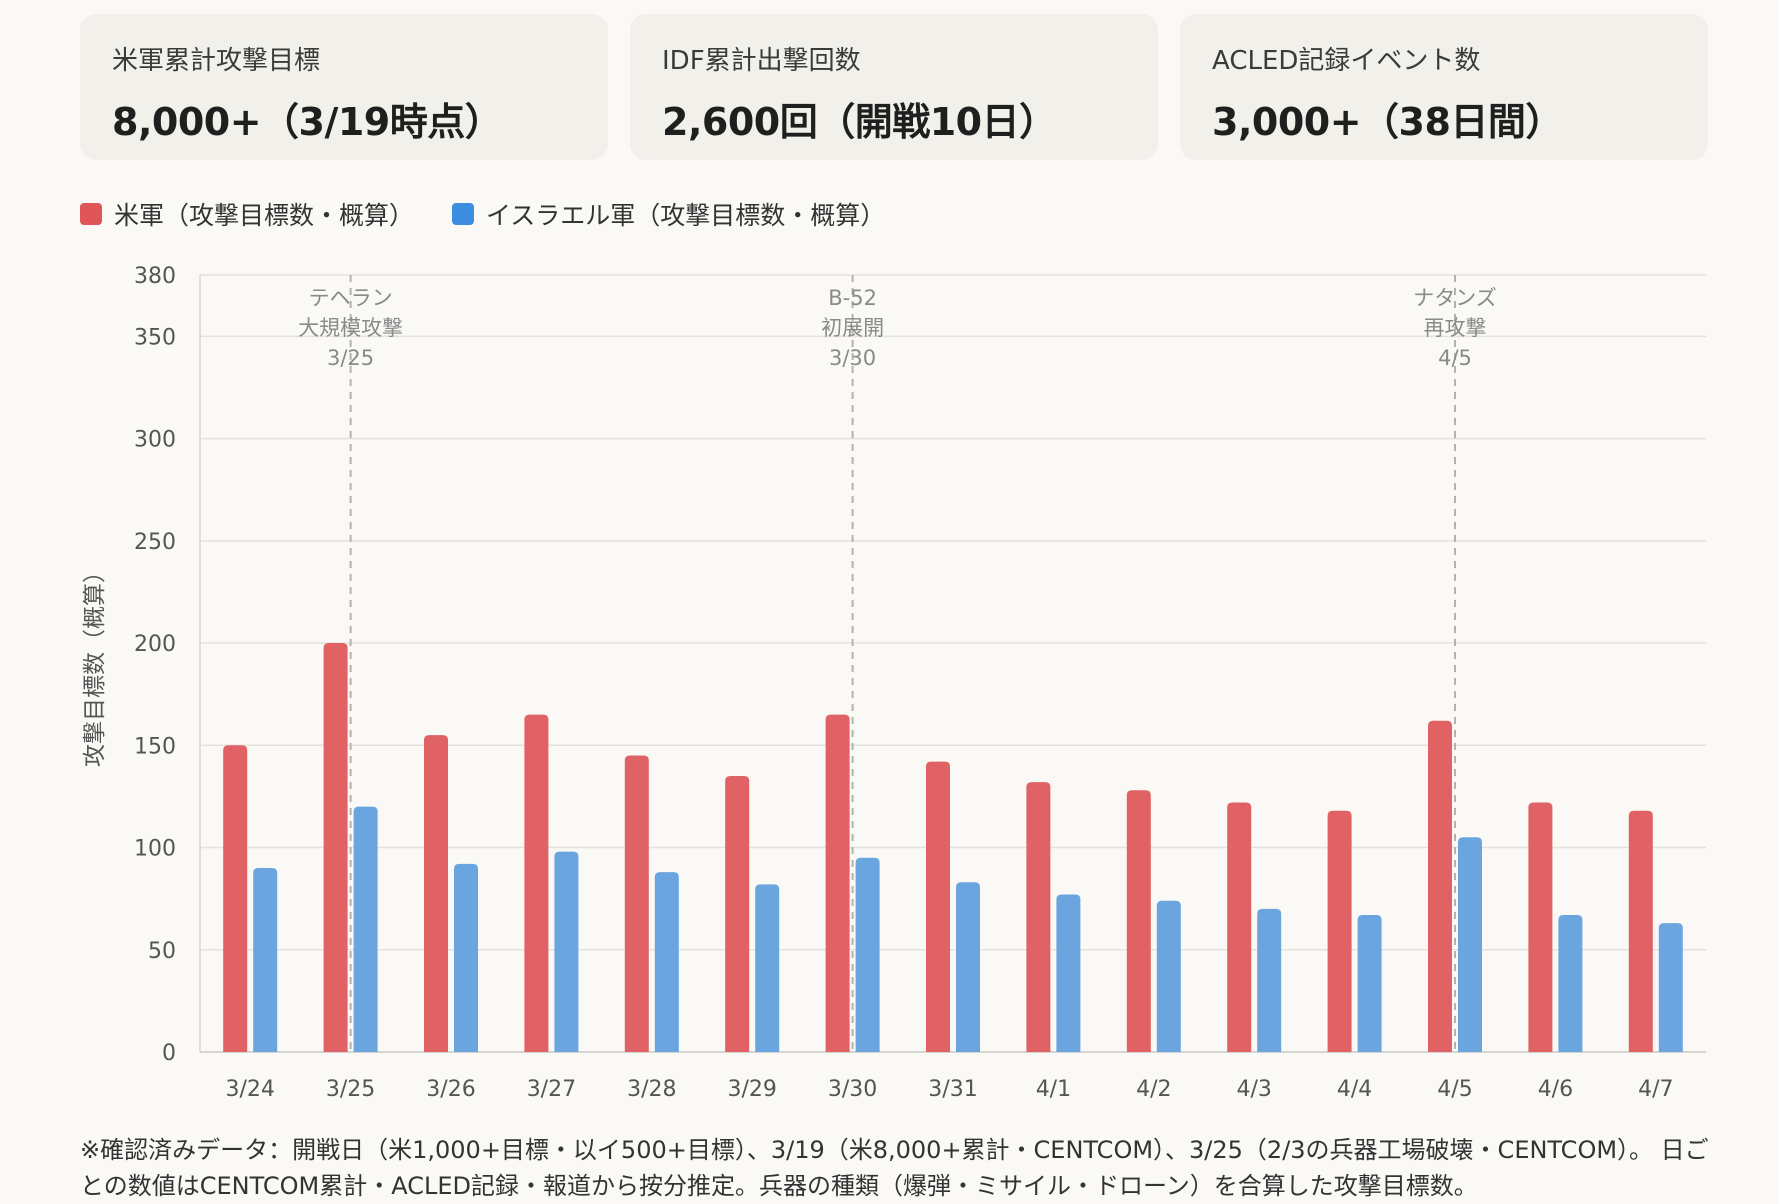  I want to click on x-tick-label: 4/6, so click(1555, 1089).